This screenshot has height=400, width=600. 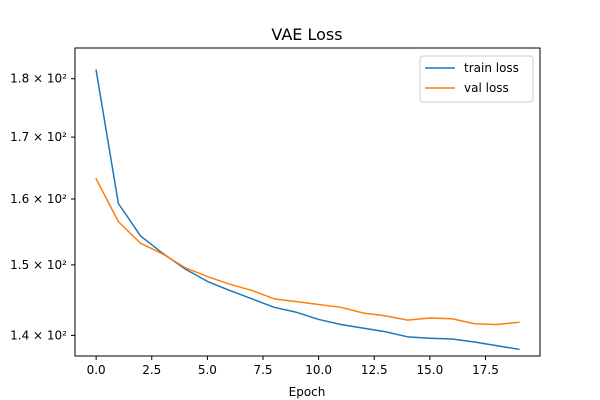 What do you see at coordinates (430, 370) in the screenshot?
I see `x-tick-label: 15.0` at bounding box center [430, 370].